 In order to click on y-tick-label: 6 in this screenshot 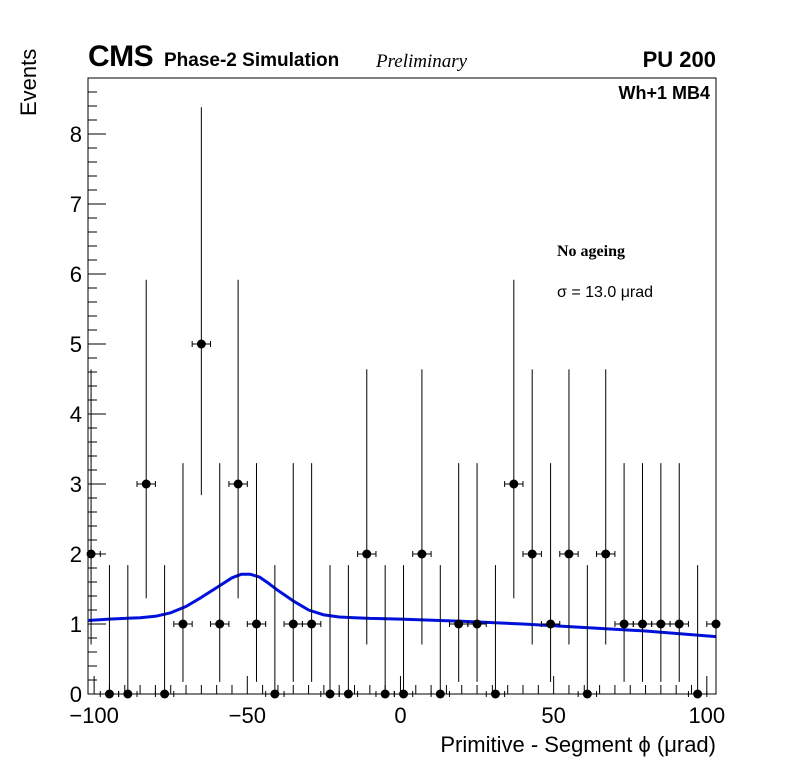, I will do `click(76, 274)`.